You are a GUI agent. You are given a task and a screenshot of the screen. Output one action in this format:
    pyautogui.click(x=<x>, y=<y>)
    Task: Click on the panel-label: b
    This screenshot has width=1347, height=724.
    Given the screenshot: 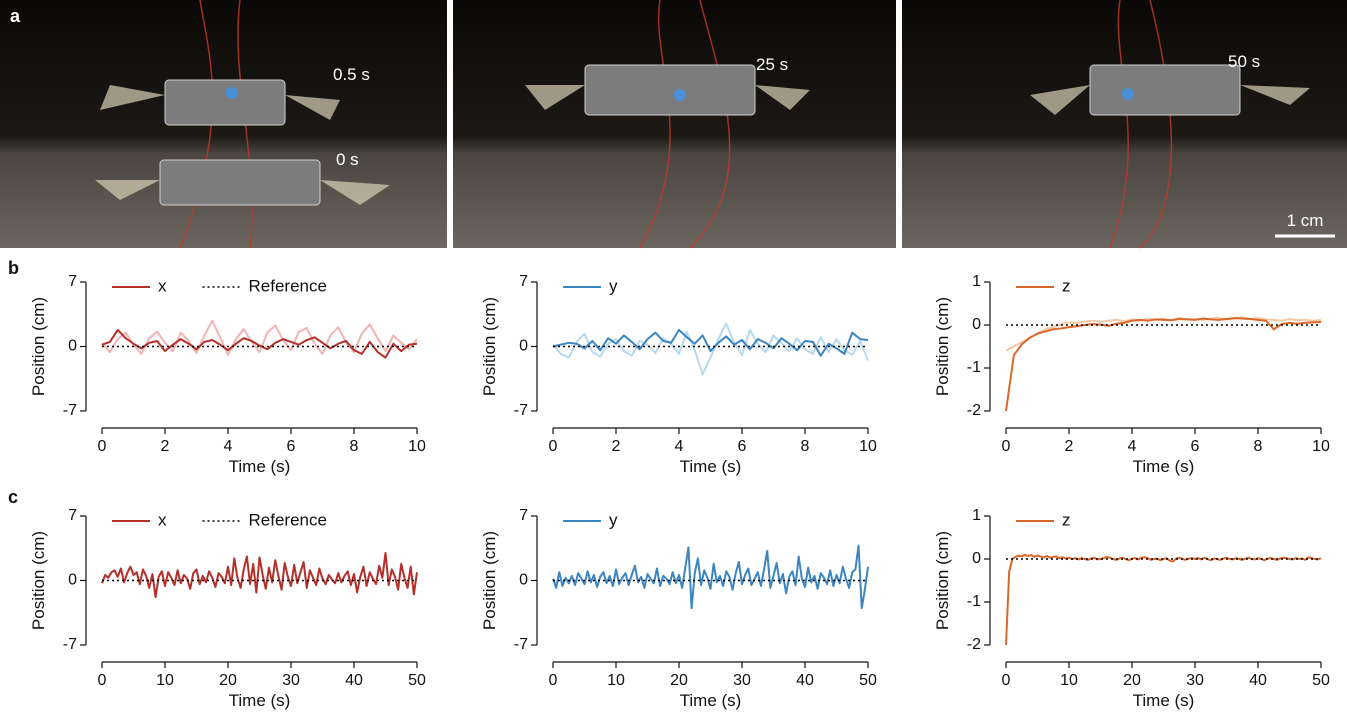 What is the action you would take?
    pyautogui.click(x=13, y=268)
    